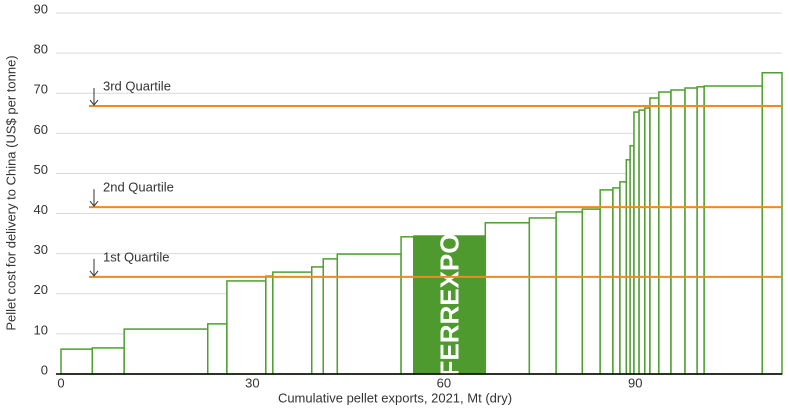  Describe the element at coordinates (41, 49) in the screenshot. I see `y-tick-label: 80` at that location.